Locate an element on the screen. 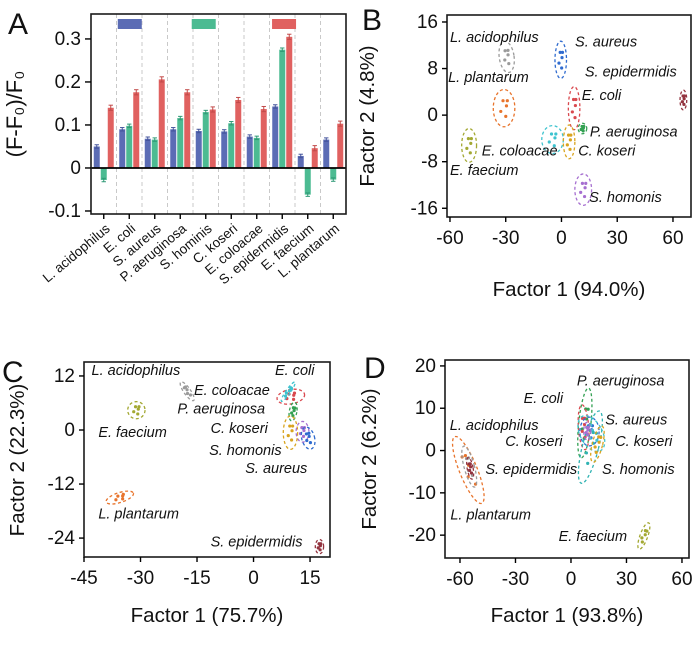  cluster-label: S. epidermidis is located at coordinates (531, 470).